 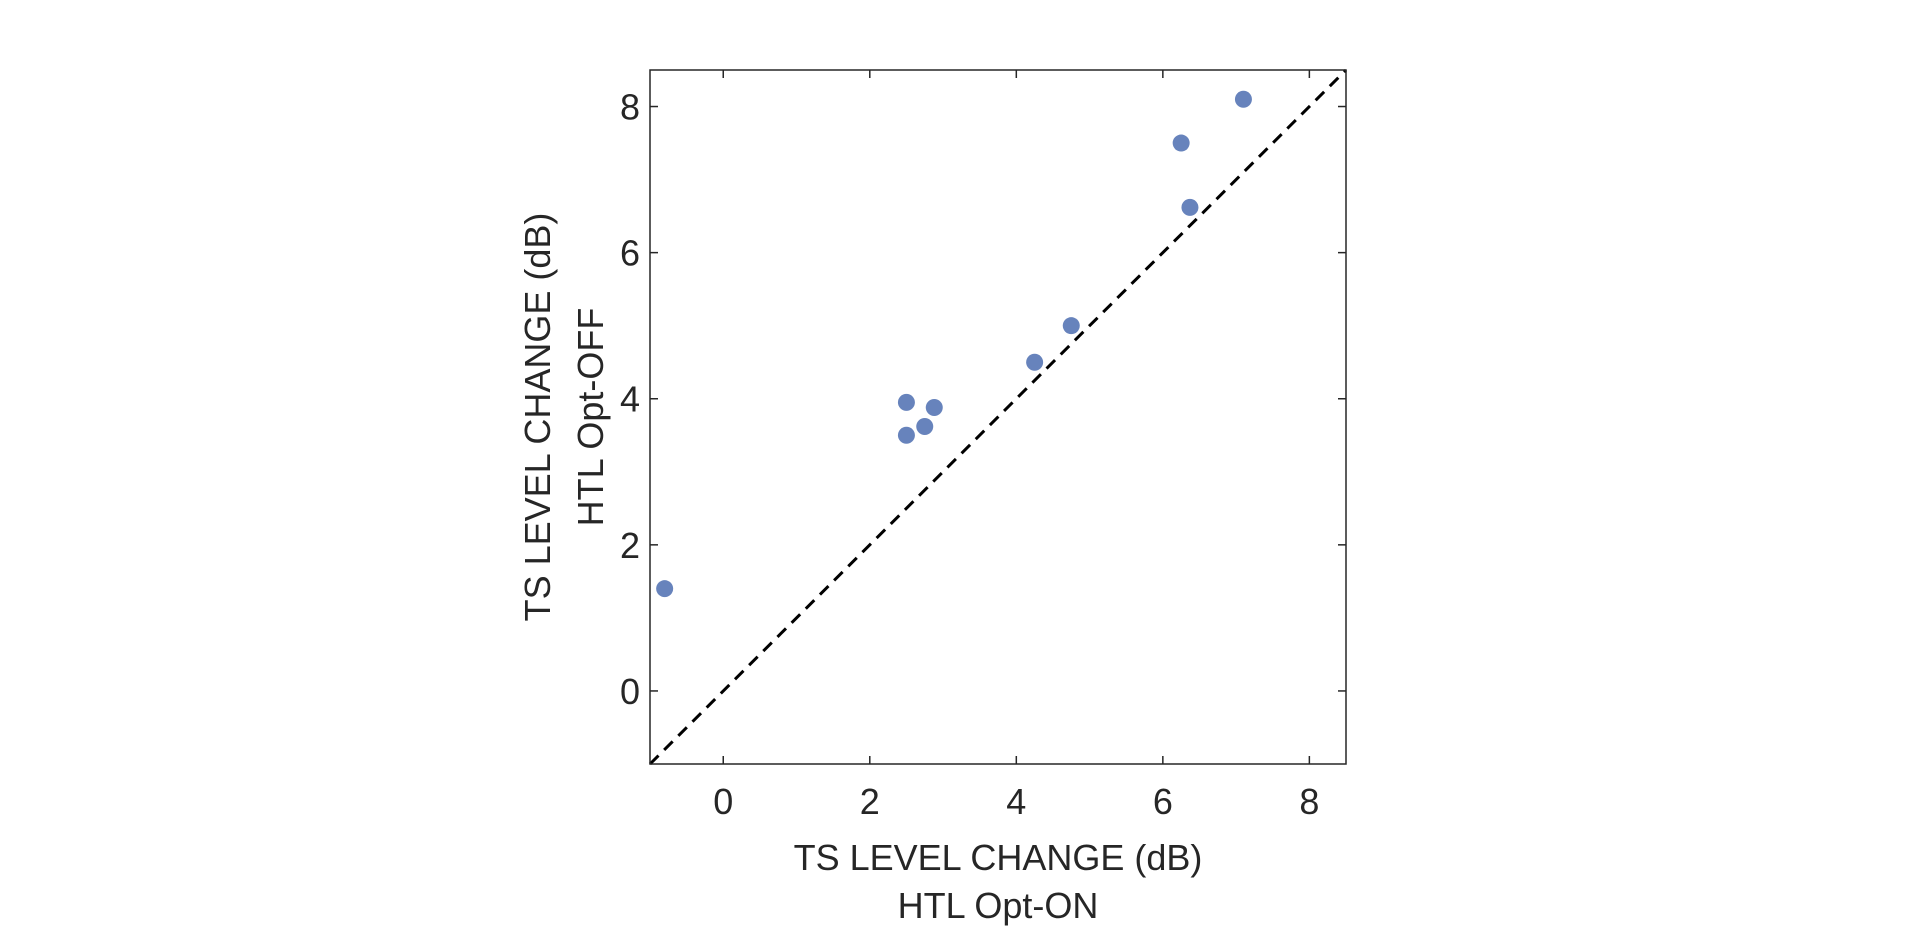 I want to click on x-tick-label: 4, so click(x=1016, y=801).